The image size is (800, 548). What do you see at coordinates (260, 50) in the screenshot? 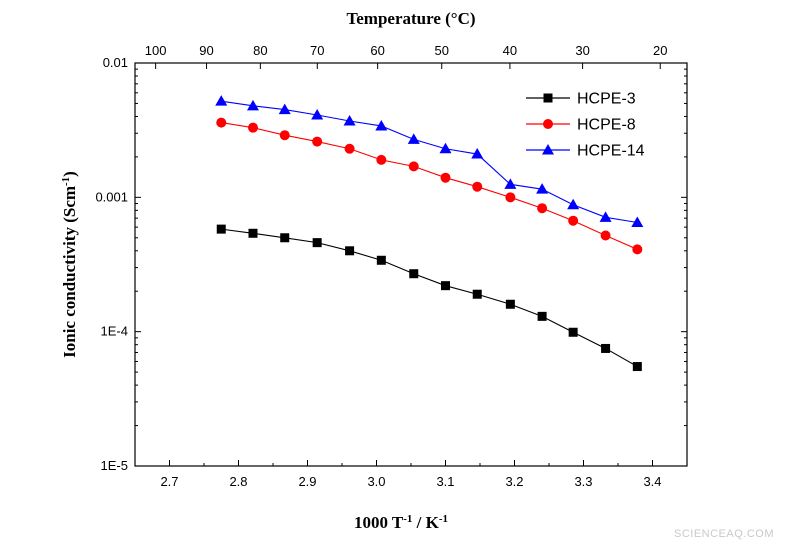
I see `top-tick-label: 80` at bounding box center [260, 50].